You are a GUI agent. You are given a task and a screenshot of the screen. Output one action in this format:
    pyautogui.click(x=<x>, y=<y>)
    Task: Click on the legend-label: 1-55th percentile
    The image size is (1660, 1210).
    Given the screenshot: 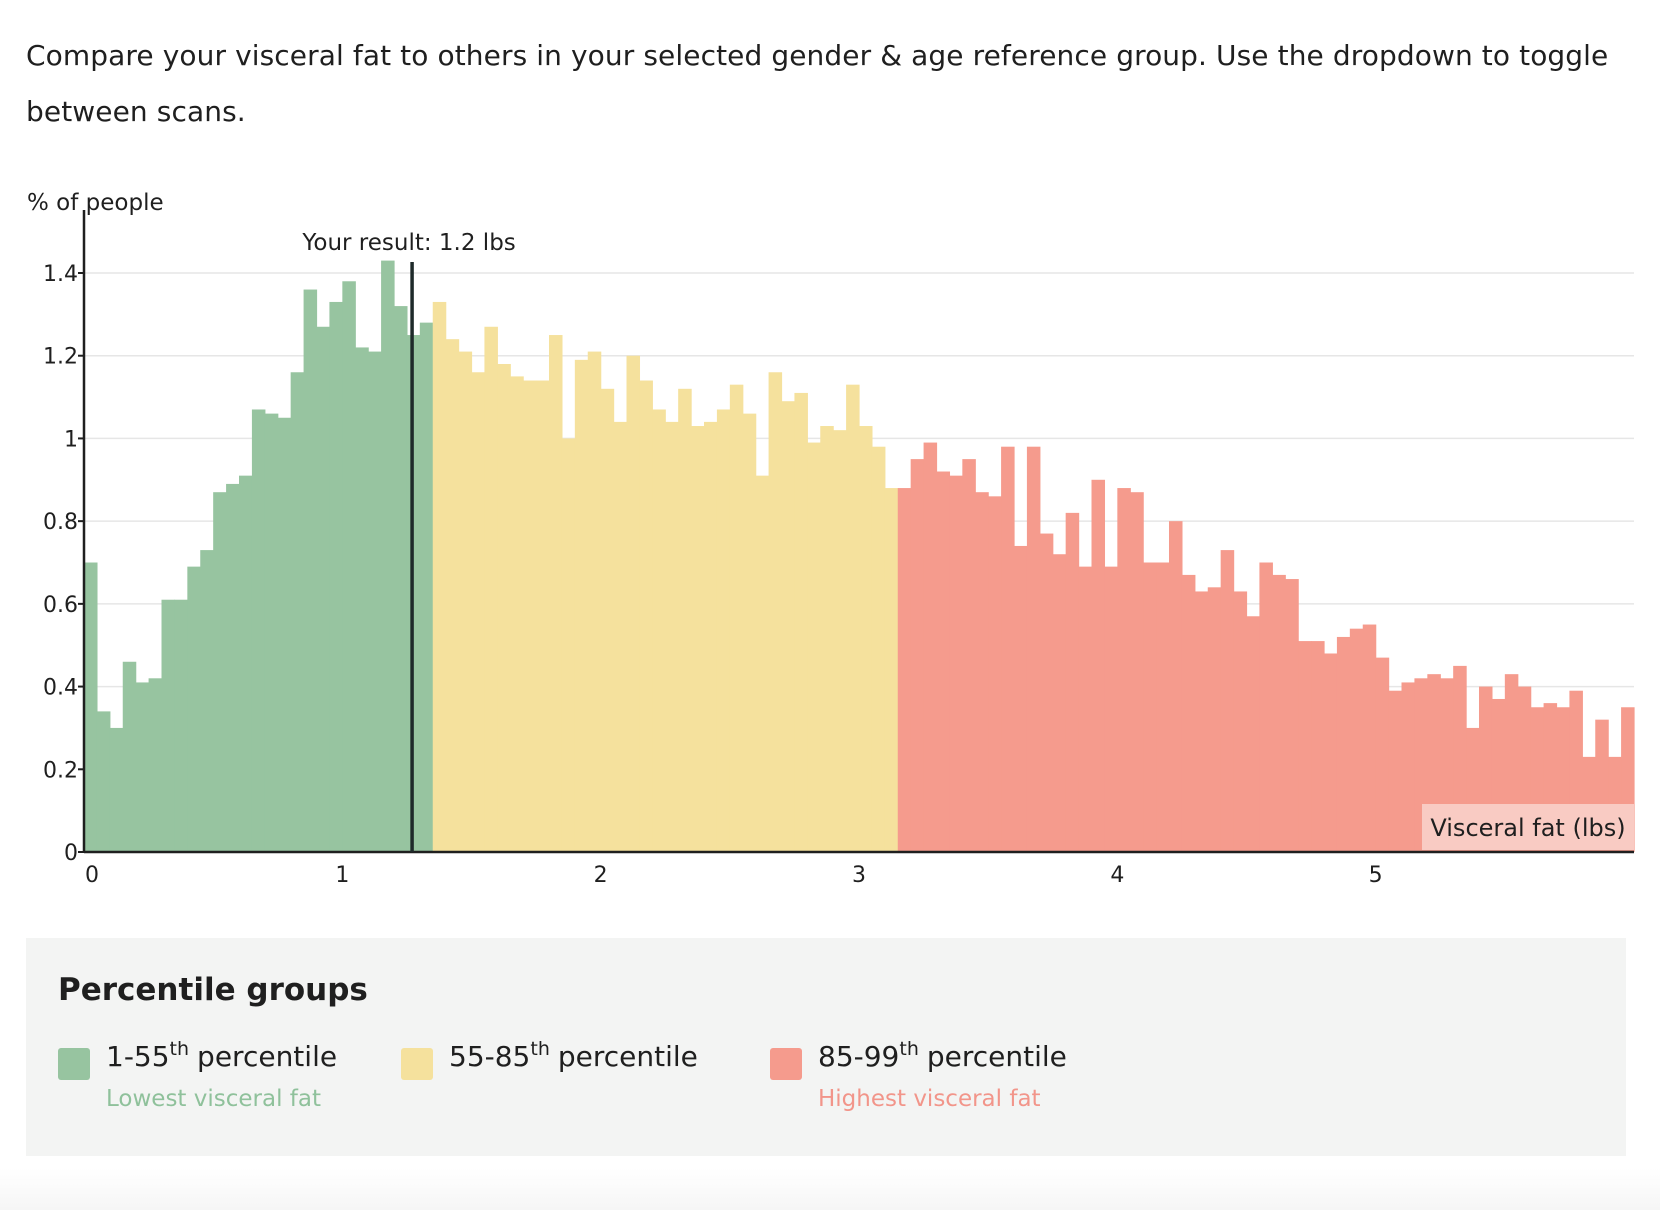 What is the action you would take?
    pyautogui.click(x=222, y=1056)
    